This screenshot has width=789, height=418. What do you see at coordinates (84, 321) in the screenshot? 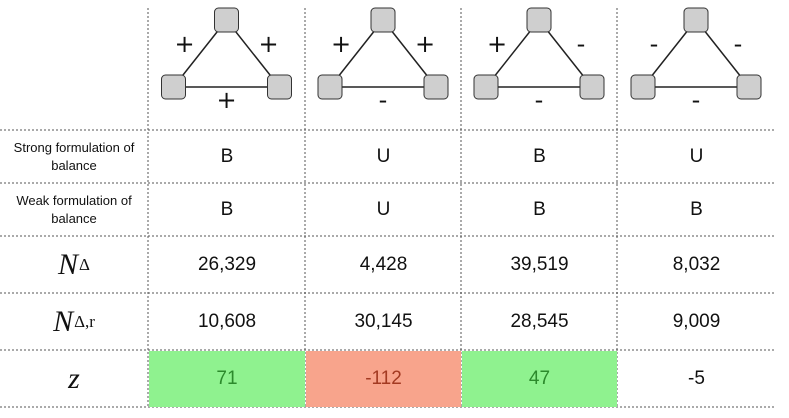
I see `symbol-subscript: Δ,r` at bounding box center [84, 321].